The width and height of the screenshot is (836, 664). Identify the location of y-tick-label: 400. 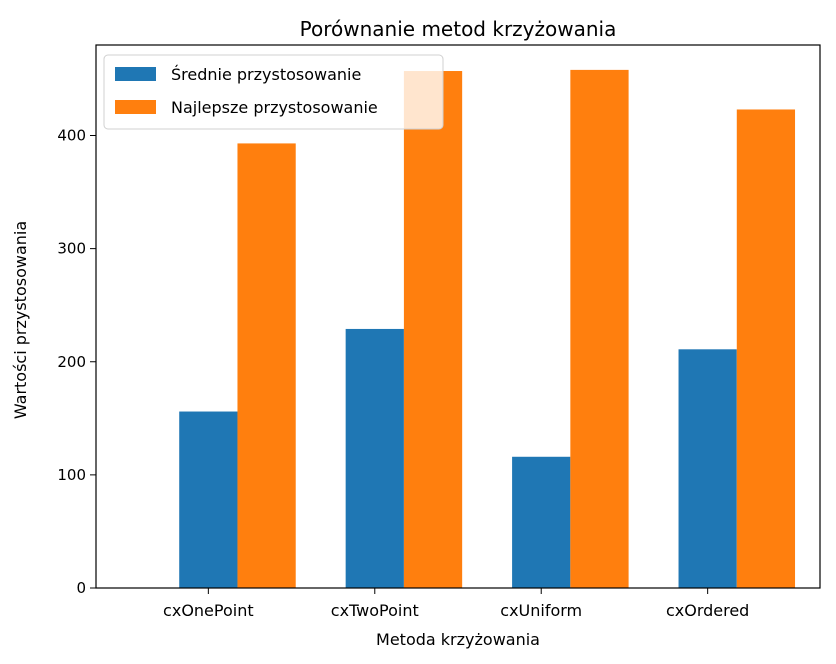
(71, 136).